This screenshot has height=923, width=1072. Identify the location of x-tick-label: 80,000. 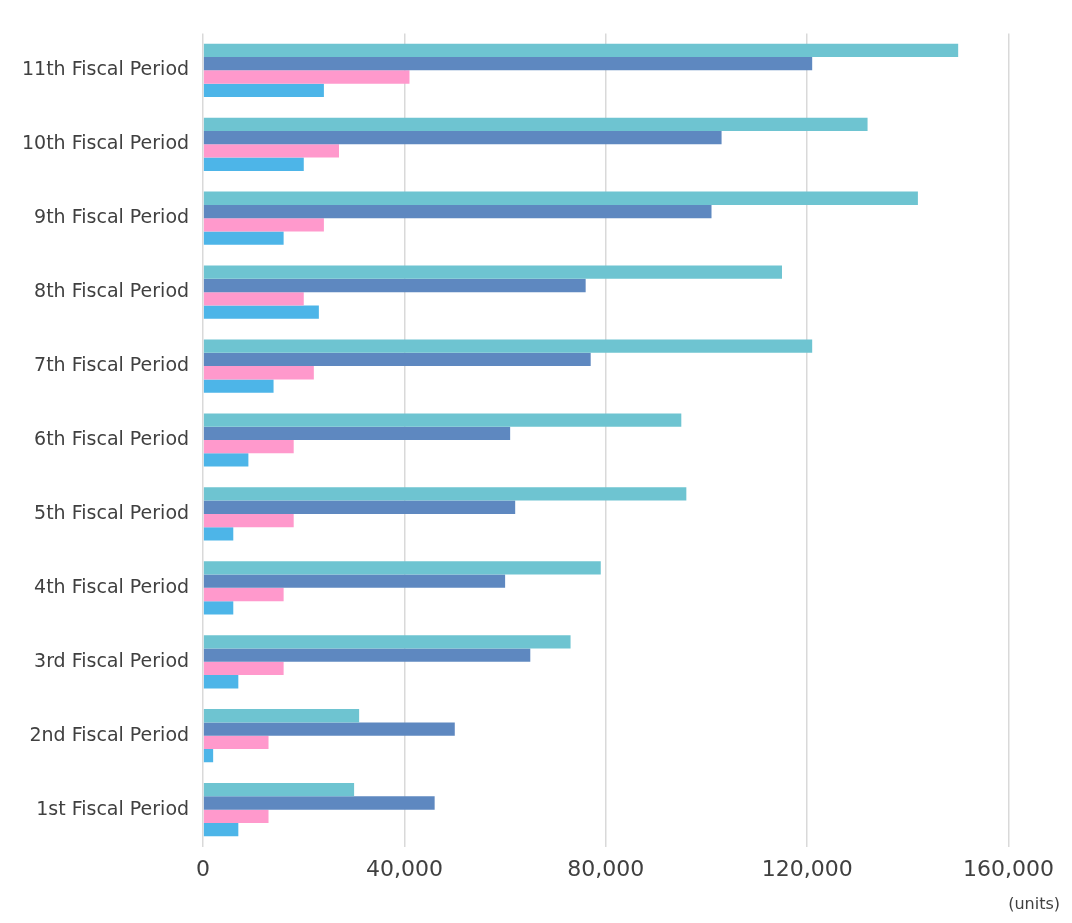
(606, 868).